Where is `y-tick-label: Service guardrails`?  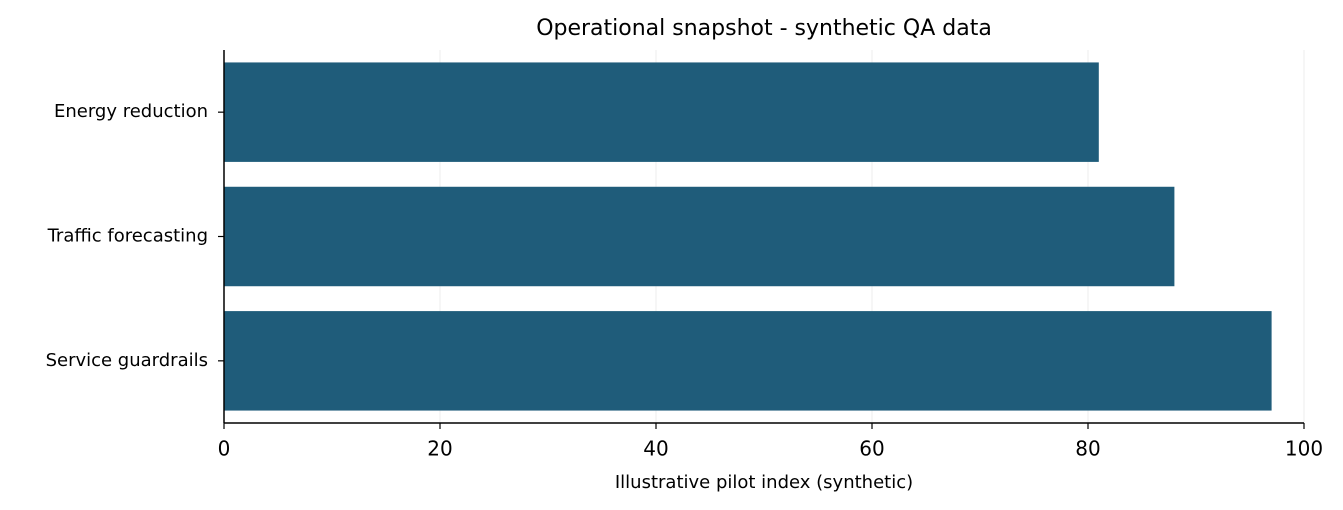
y-tick-label: Service guardrails is located at coordinates (127, 360).